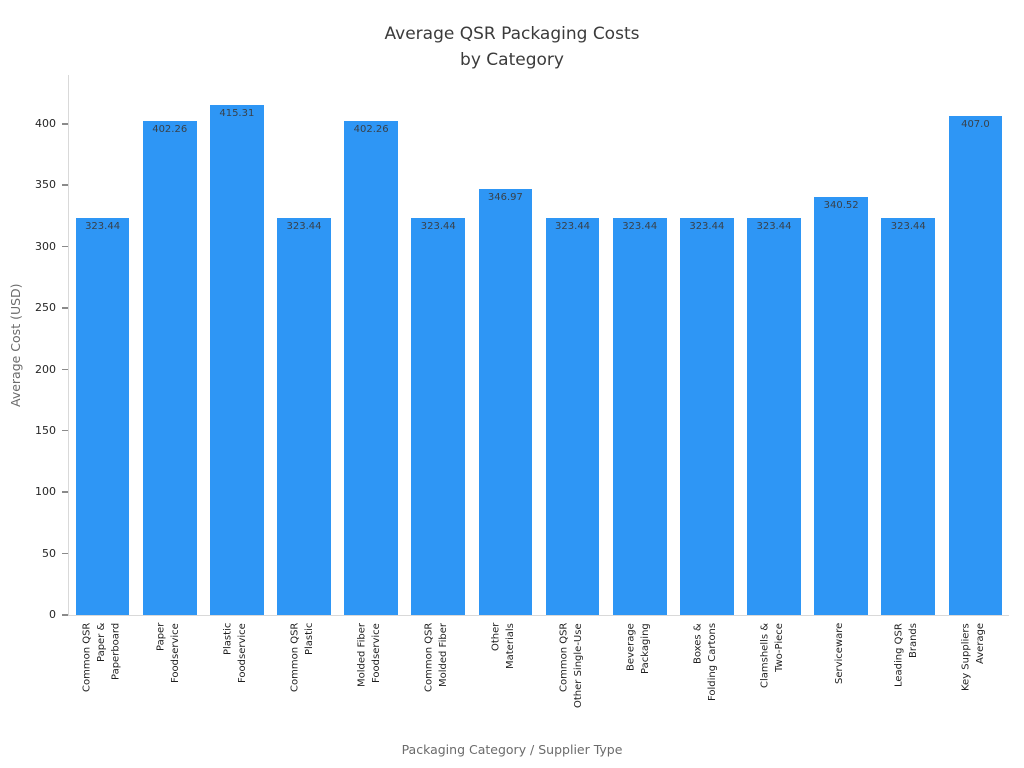 This screenshot has height=768, width=1024. What do you see at coordinates (237, 360) in the screenshot?
I see `bar: 415.31` at bounding box center [237, 360].